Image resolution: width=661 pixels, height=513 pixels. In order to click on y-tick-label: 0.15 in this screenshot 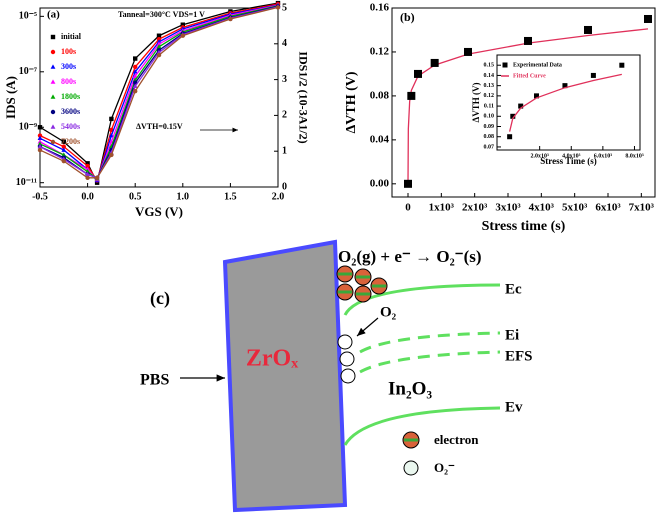, I will do `click(489, 66)`.